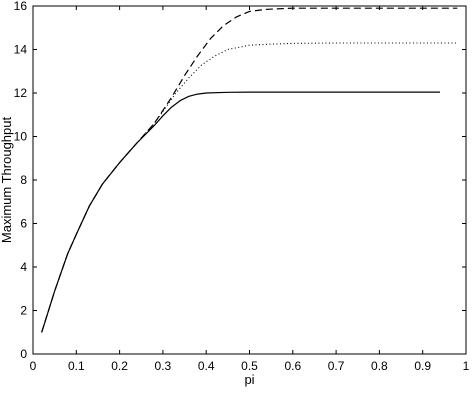 The width and height of the screenshot is (474, 404). What do you see at coordinates (466, 366) in the screenshot?
I see `x-tick-label: 1` at bounding box center [466, 366].